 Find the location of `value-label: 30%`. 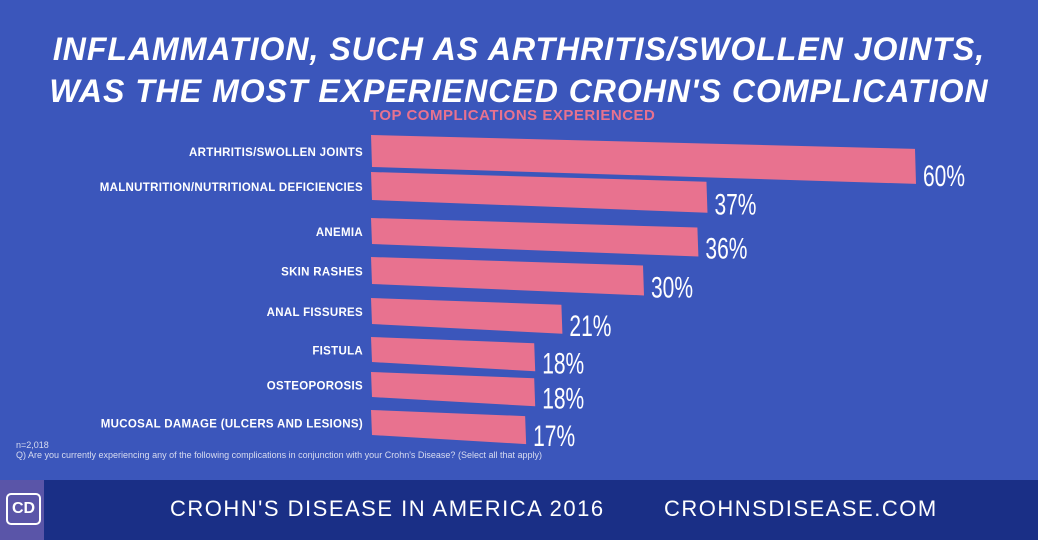

value-label: 30% is located at coordinates (672, 287).